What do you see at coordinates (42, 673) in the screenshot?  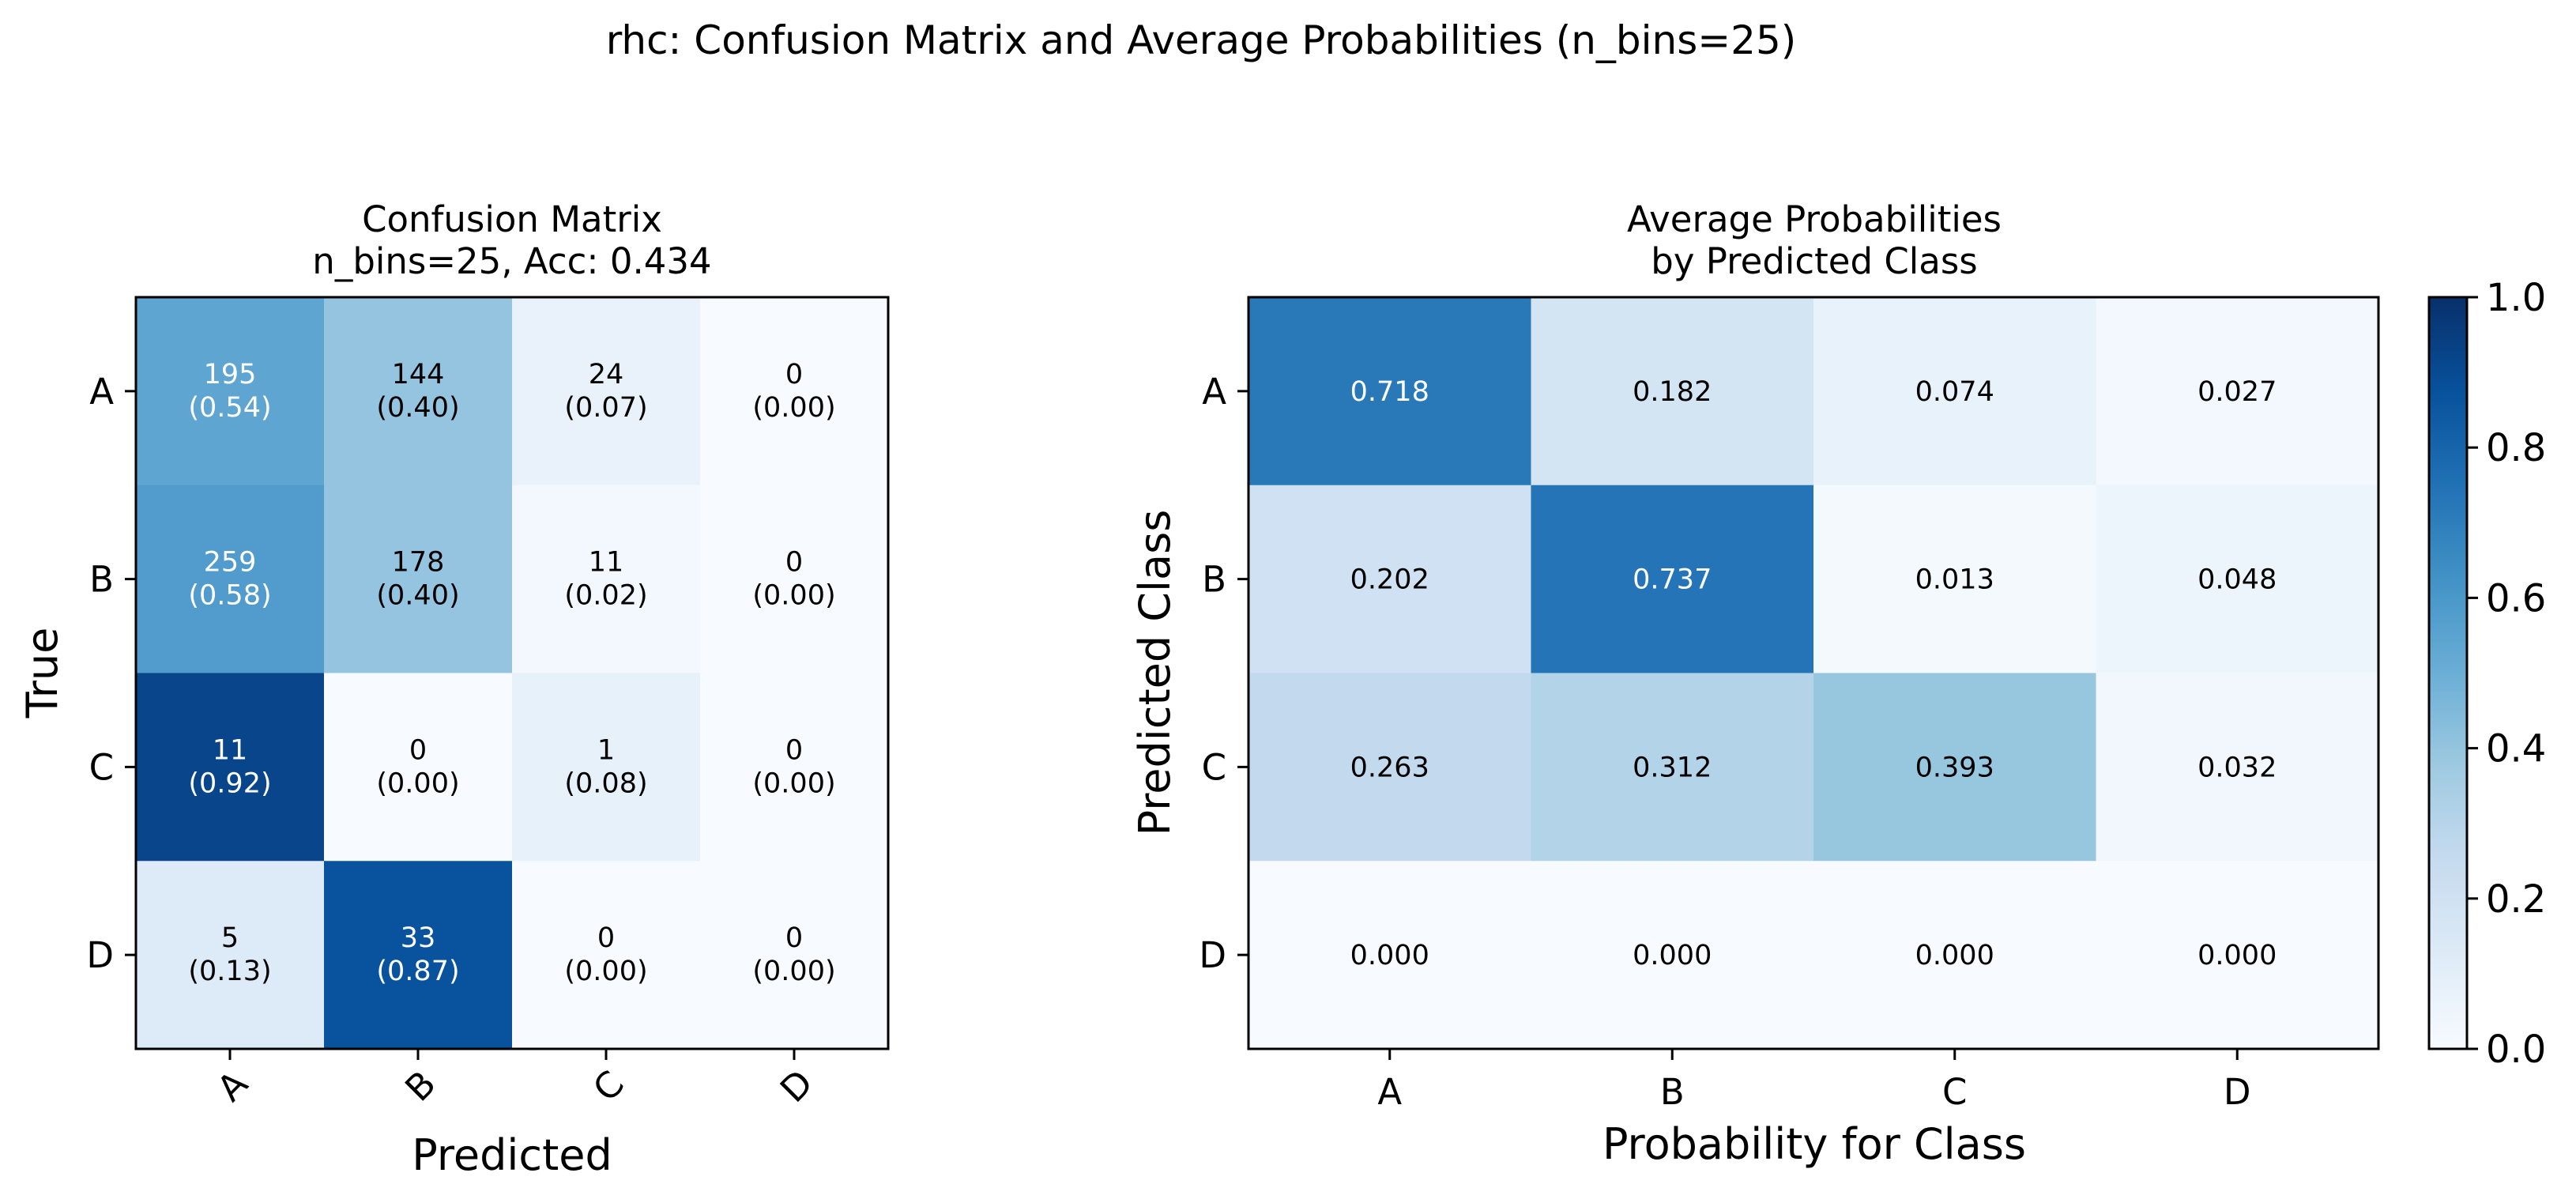 I see `cm-ylabel: True` at bounding box center [42, 673].